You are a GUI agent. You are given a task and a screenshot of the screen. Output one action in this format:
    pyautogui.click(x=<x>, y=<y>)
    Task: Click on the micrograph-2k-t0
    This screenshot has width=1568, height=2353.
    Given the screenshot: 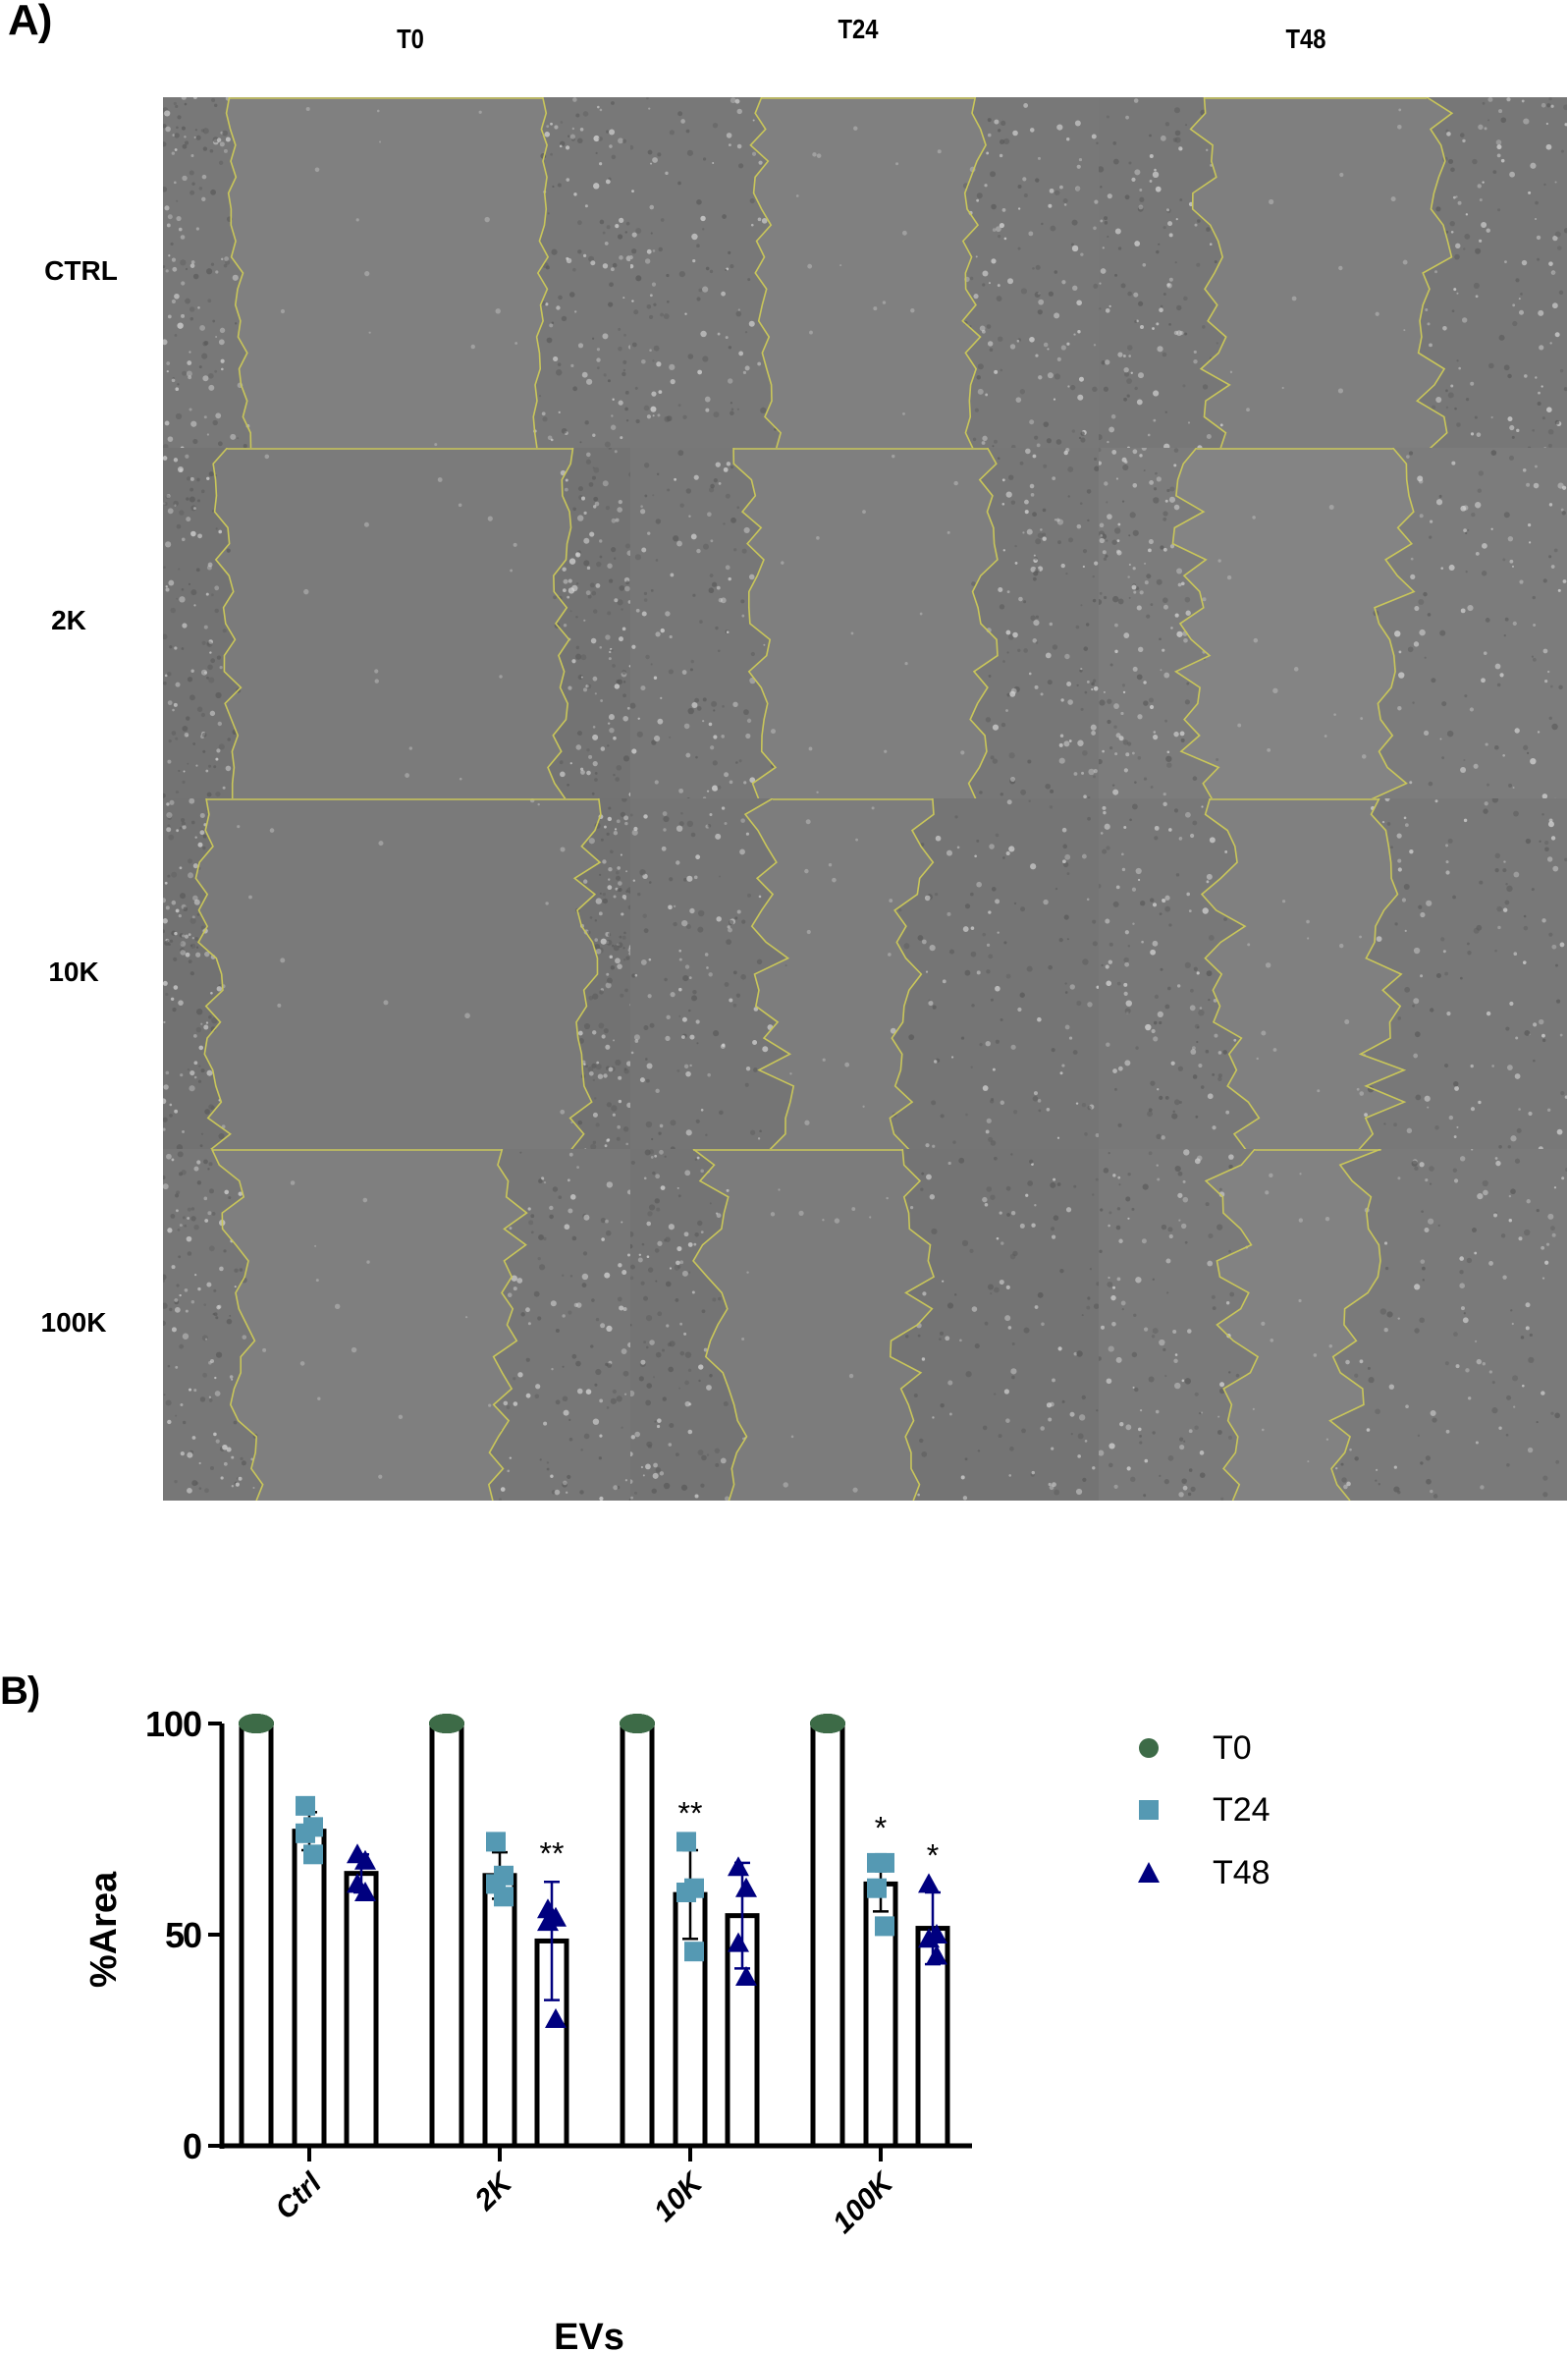 What is the action you would take?
    pyautogui.click(x=397, y=623)
    